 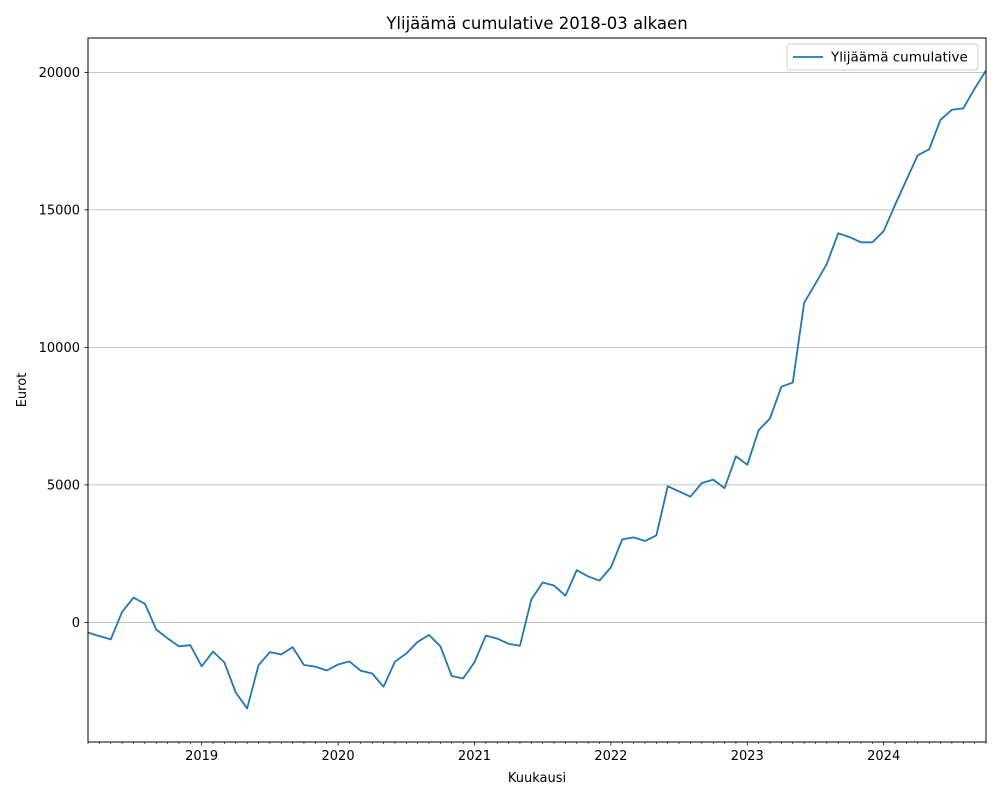 What do you see at coordinates (610, 756) in the screenshot?
I see `x-tick-label: 2022` at bounding box center [610, 756].